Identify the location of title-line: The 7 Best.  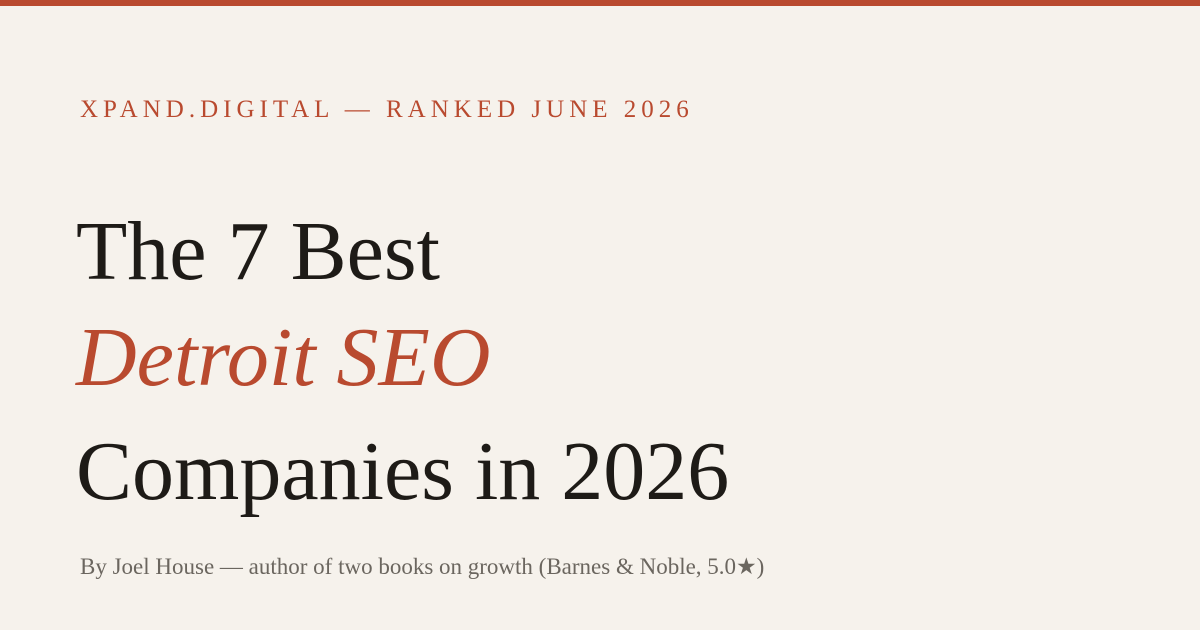
(258, 251).